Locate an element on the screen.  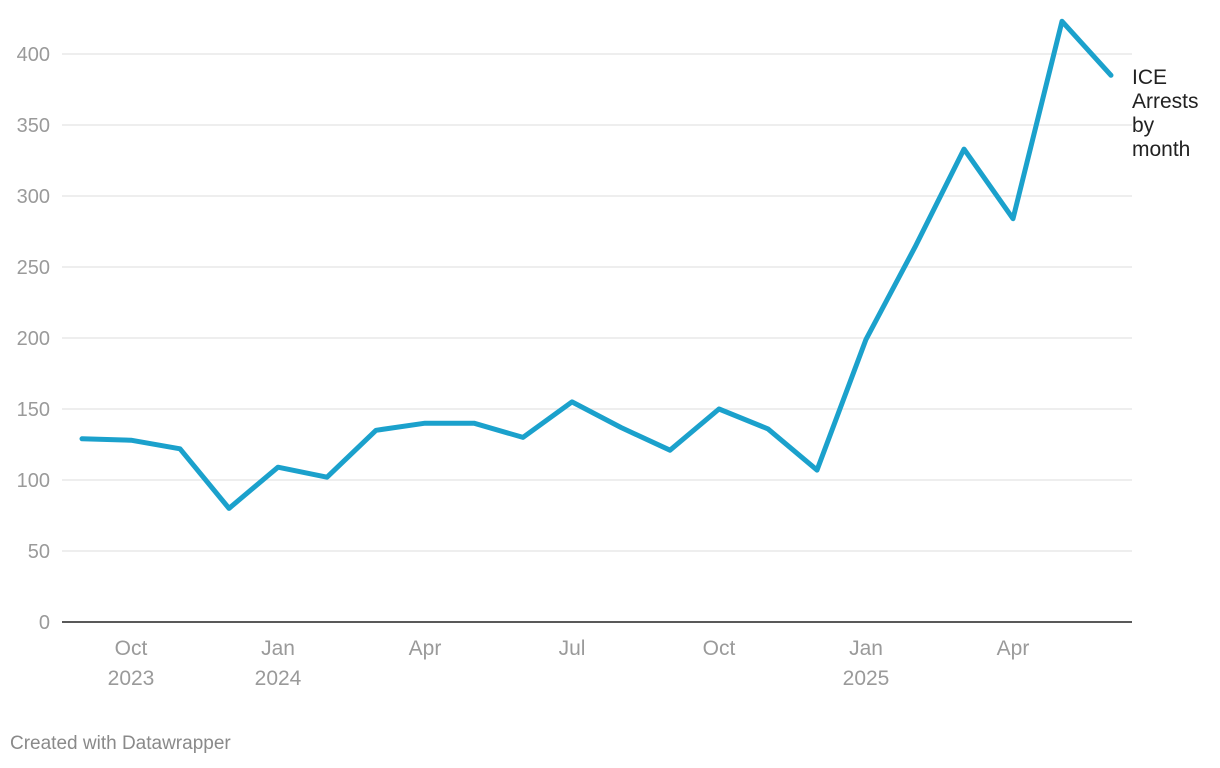
series-label: ICE Arrests by month is located at coordinates (1165, 113).